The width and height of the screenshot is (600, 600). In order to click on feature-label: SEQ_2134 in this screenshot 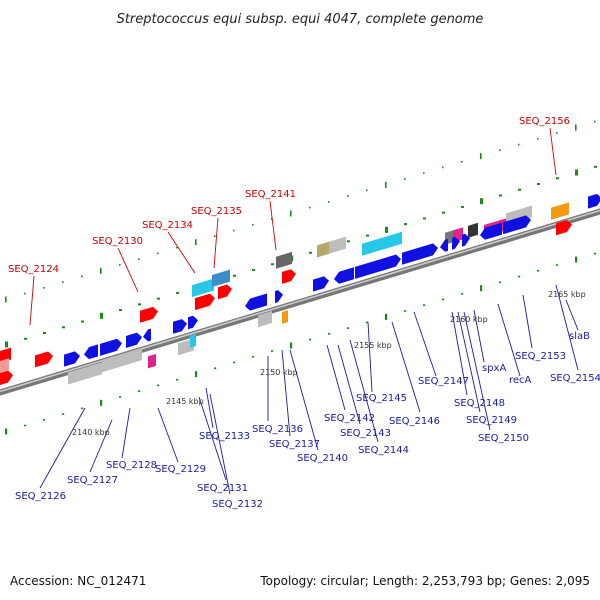, I will do `click(167, 225)`.